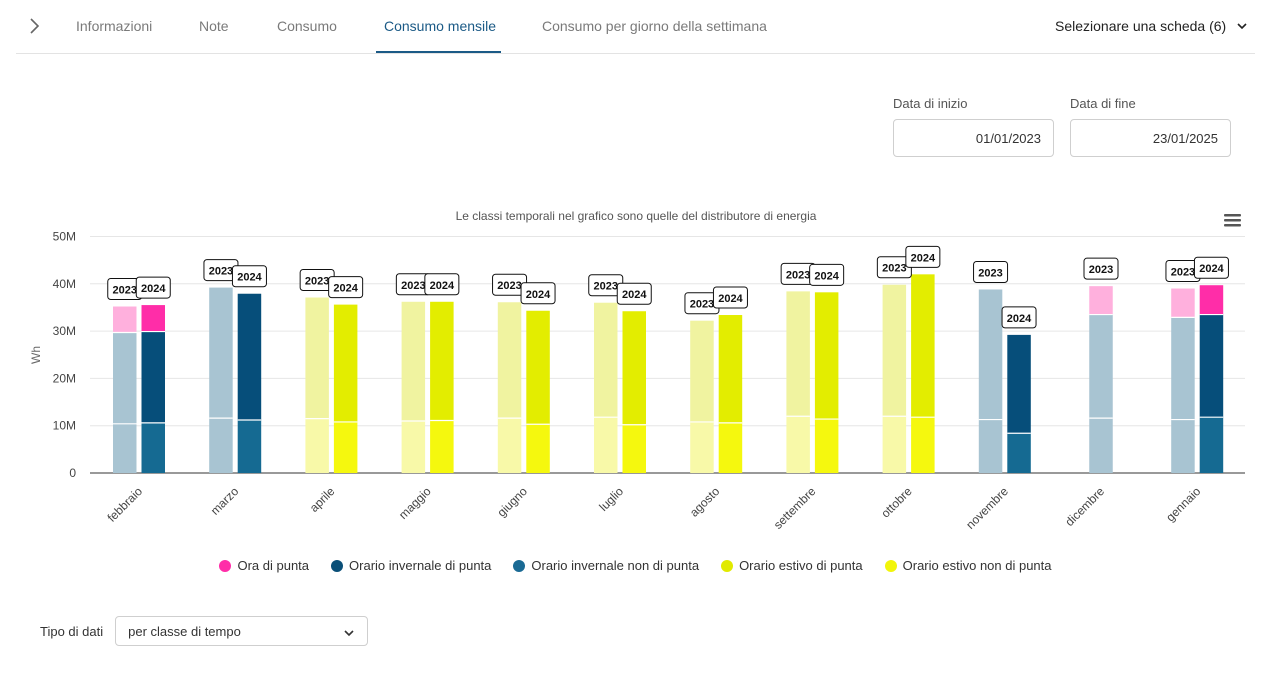  What do you see at coordinates (221, 380) in the screenshot?
I see `bar-marzo-2023` at bounding box center [221, 380].